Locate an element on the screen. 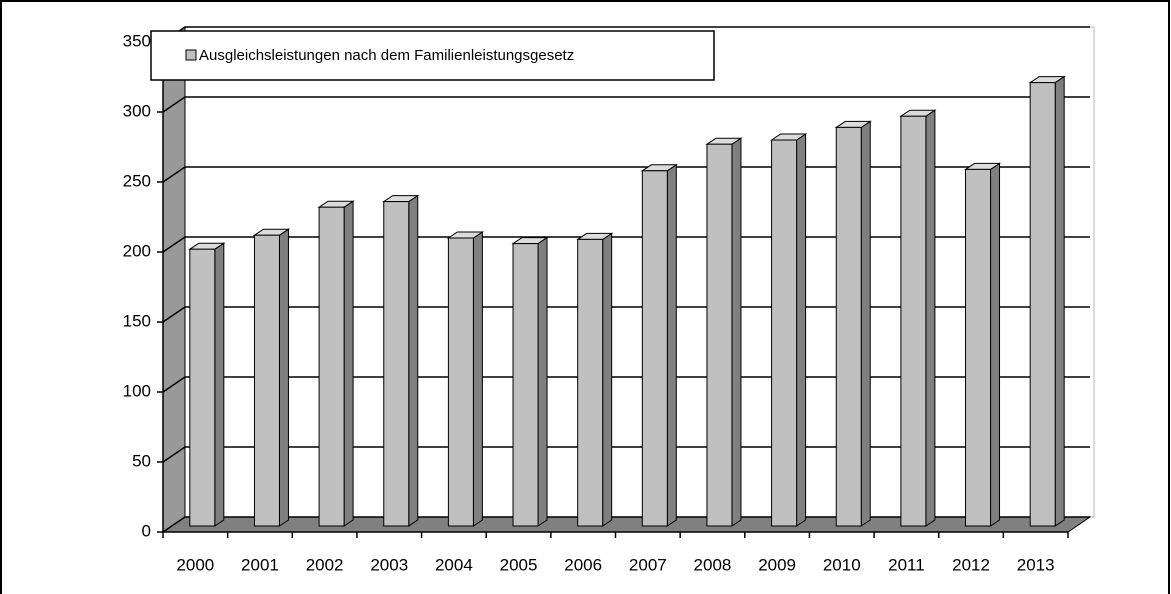 The image size is (1171, 594). legend-box is located at coordinates (432, 55).